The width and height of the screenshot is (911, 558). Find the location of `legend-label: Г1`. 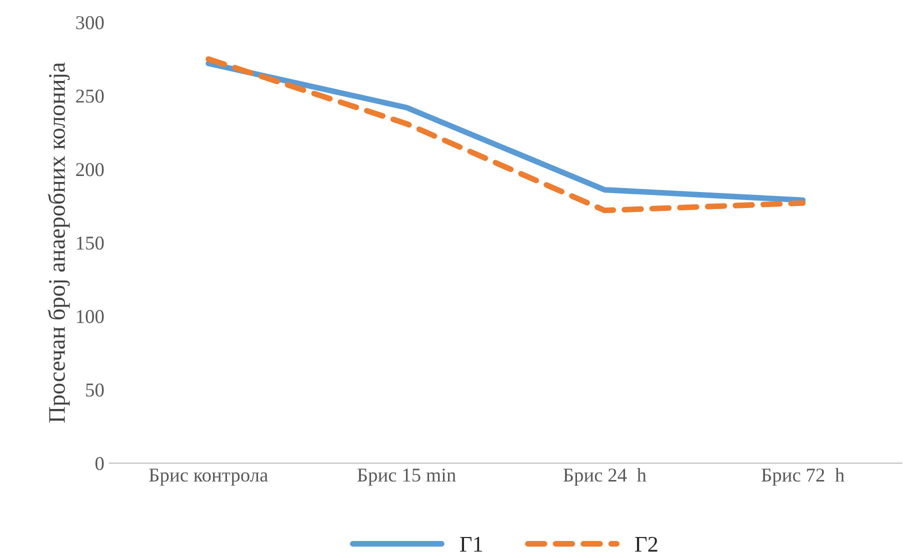

legend-label: Г1 is located at coordinates (471, 544).